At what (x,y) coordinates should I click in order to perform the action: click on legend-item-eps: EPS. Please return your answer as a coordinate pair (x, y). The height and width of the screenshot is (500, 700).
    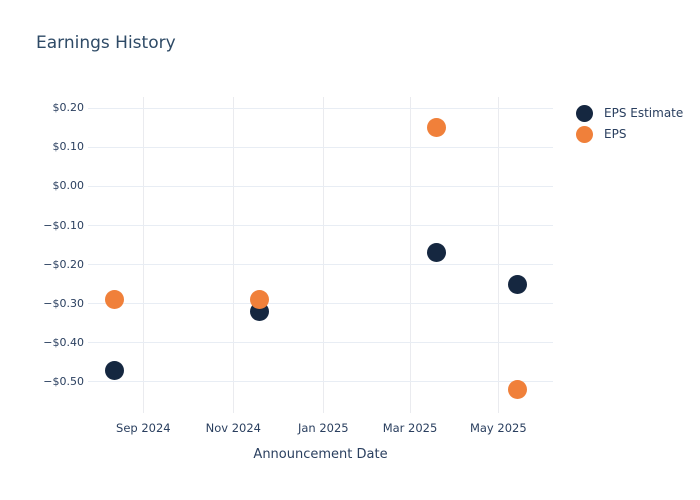
    Looking at the image, I should click on (629, 134).